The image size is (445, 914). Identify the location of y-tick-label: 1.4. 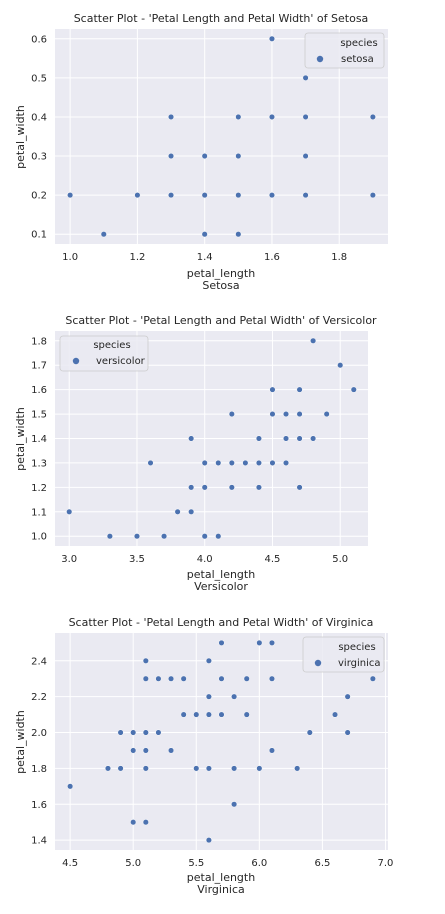
(39, 439).